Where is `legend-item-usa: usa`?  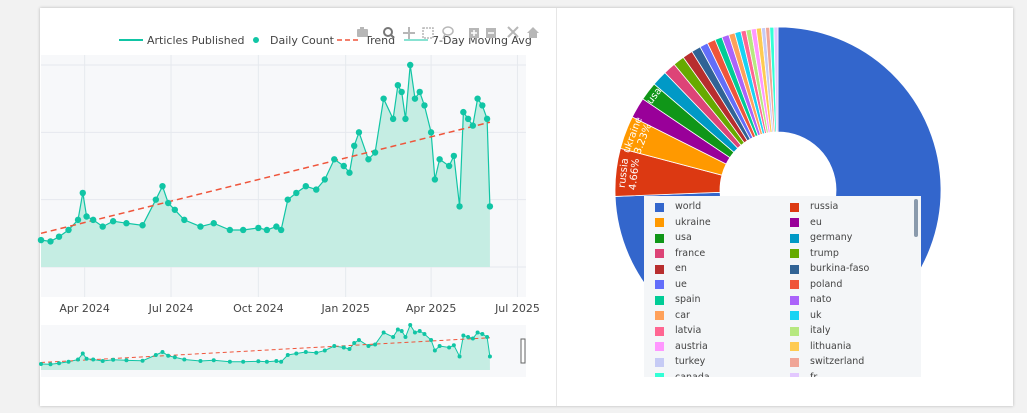
legend-item-usa: usa is located at coordinates (673, 238).